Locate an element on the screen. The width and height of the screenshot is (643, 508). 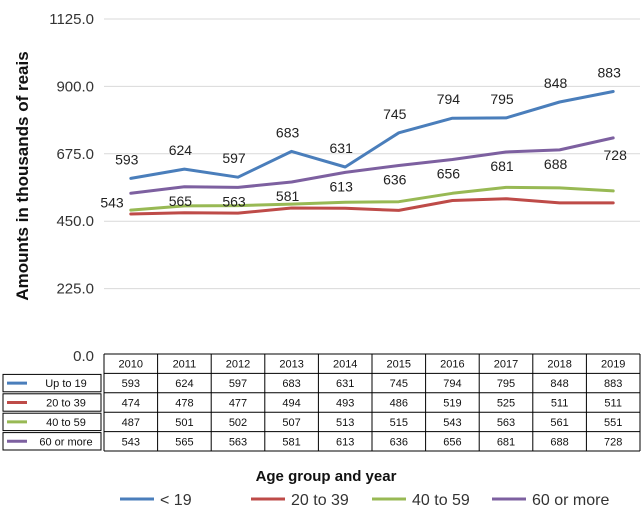
data-label: 597 is located at coordinates (234, 158).